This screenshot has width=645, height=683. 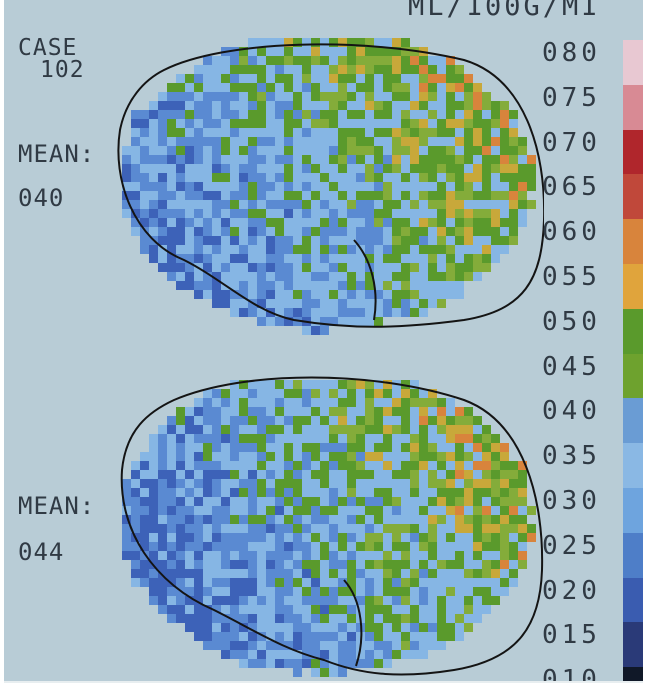 What do you see at coordinates (571, 142) in the screenshot?
I see `scale-tick-070: 070` at bounding box center [571, 142].